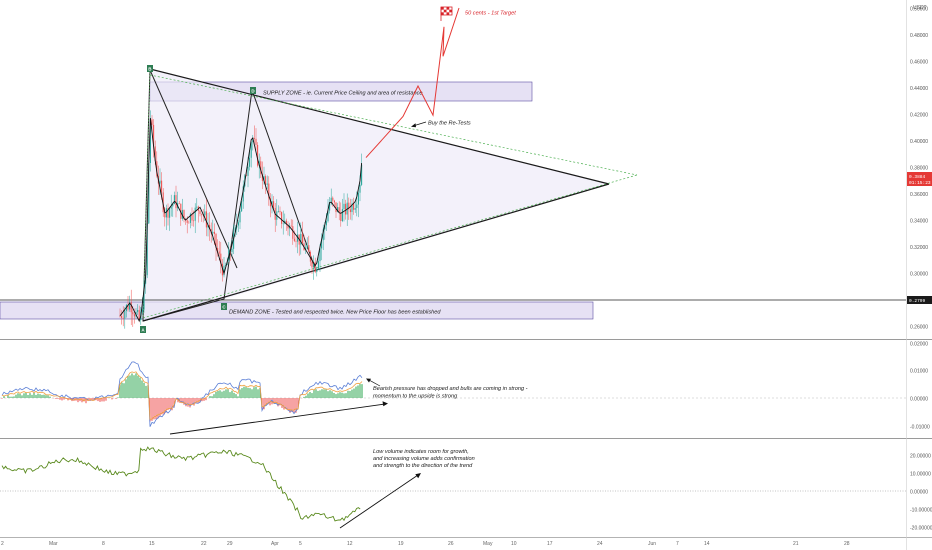 The image size is (932, 550). Describe the element at coordinates (921, 528) in the screenshot. I see `volume-tick-label: -20.00000` at that location.